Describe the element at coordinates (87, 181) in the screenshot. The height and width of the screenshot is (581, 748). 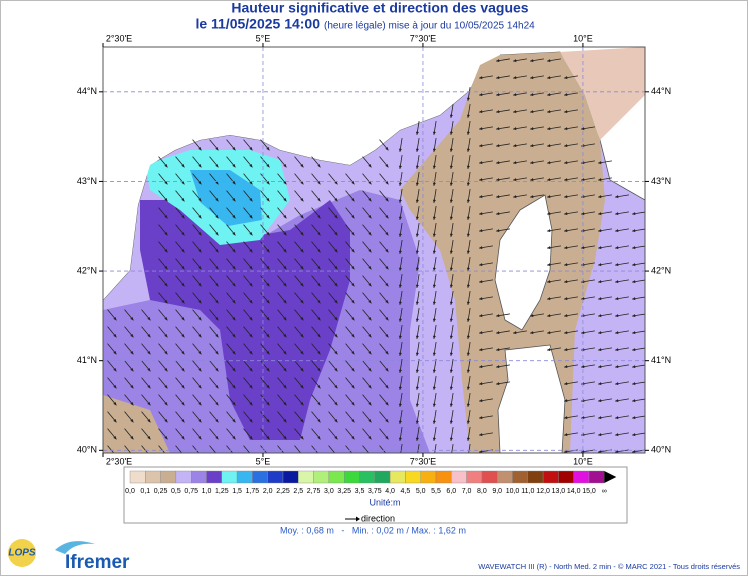
I see `lat-label: 43°N` at that location.